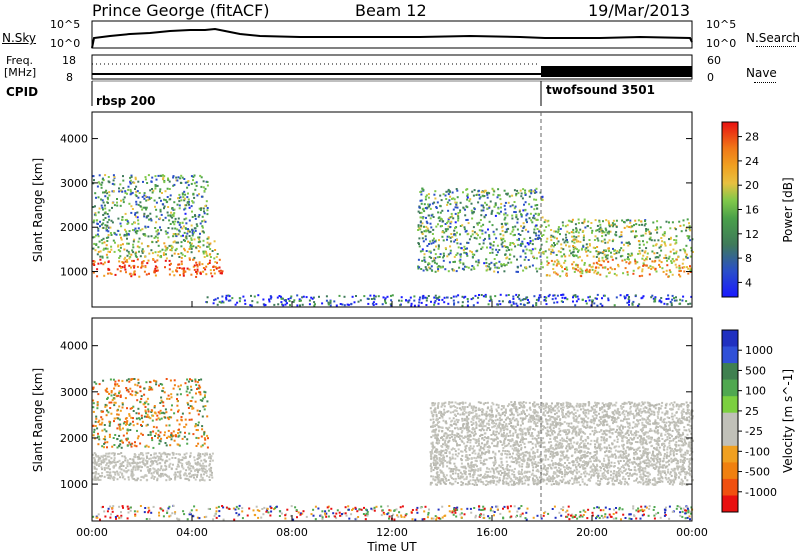  What do you see at coordinates (155, 248) in the screenshot?
I see `power-region-early-mid-band` at bounding box center [155, 248].